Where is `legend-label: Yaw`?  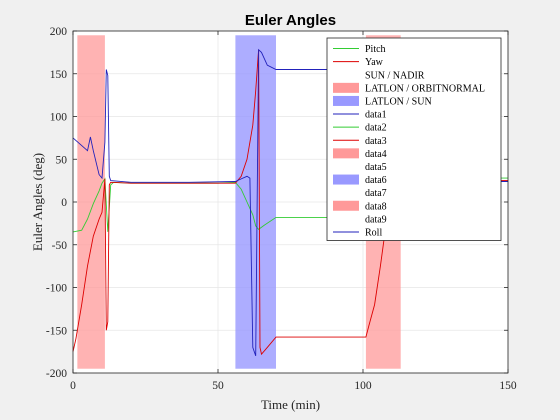
legend-label: Yaw is located at coordinates (374, 62).